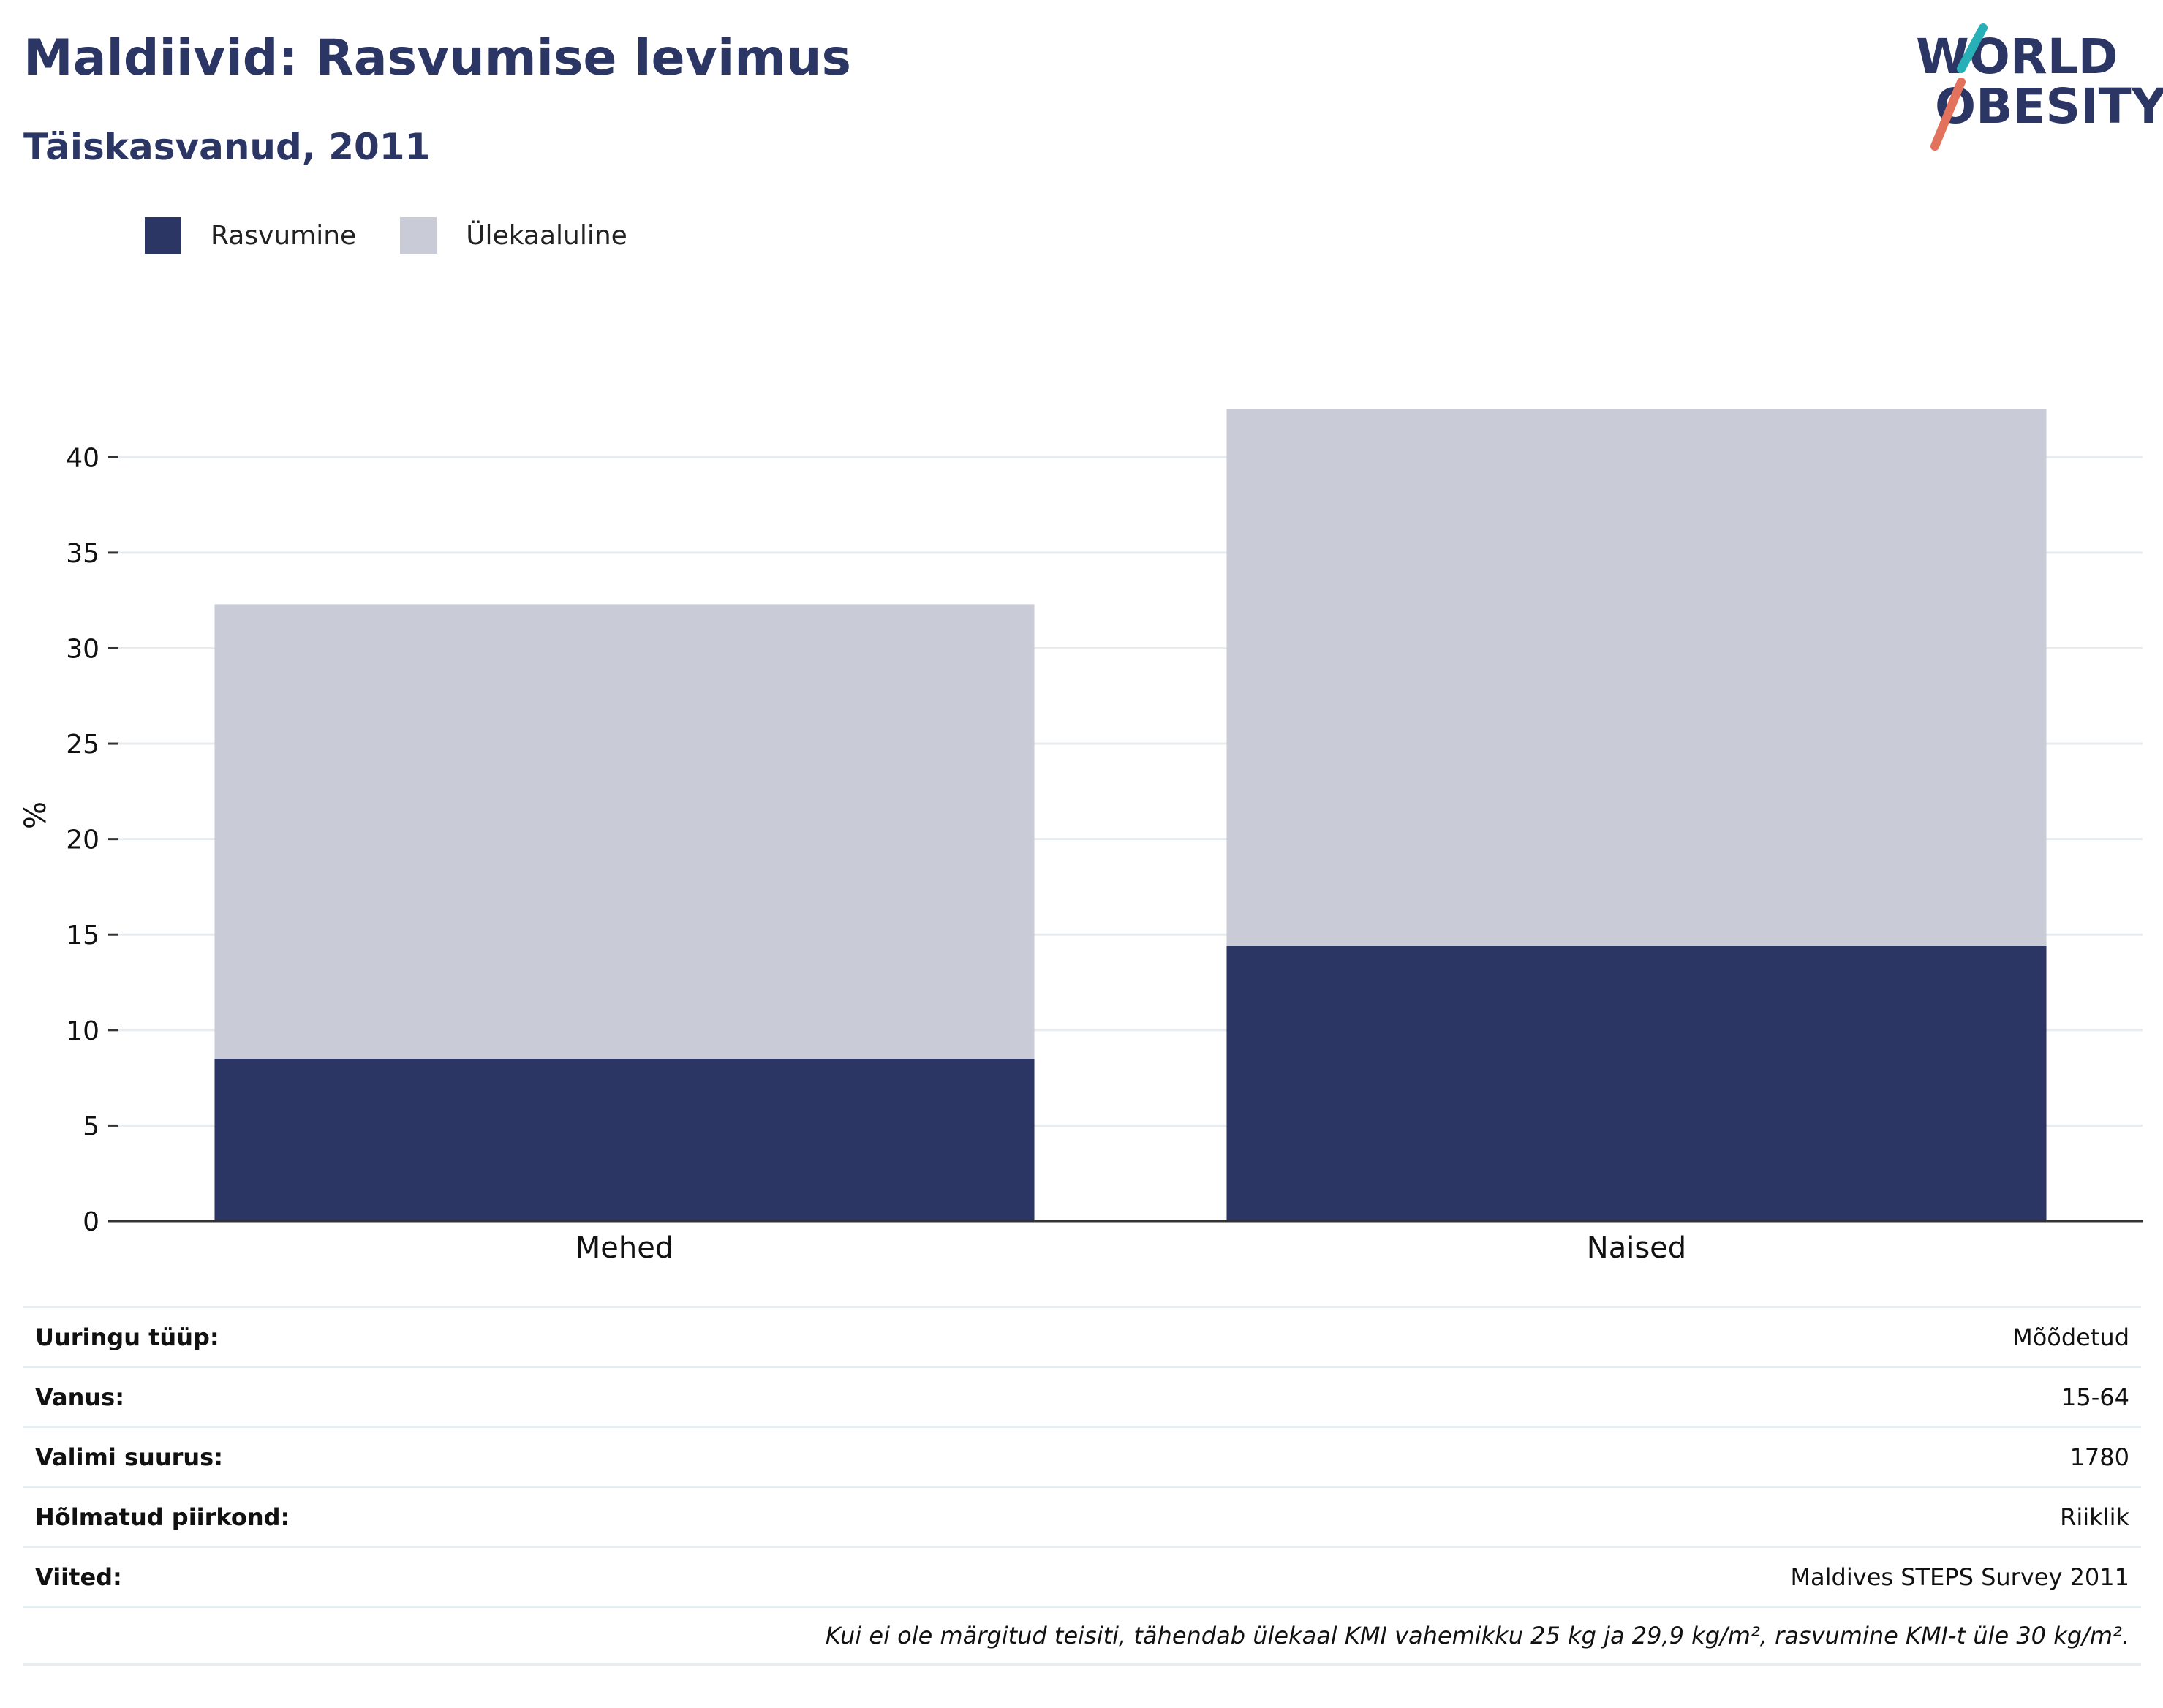  What do you see at coordinates (624, 831) in the screenshot?
I see `bar-overweight-mehed` at bounding box center [624, 831].